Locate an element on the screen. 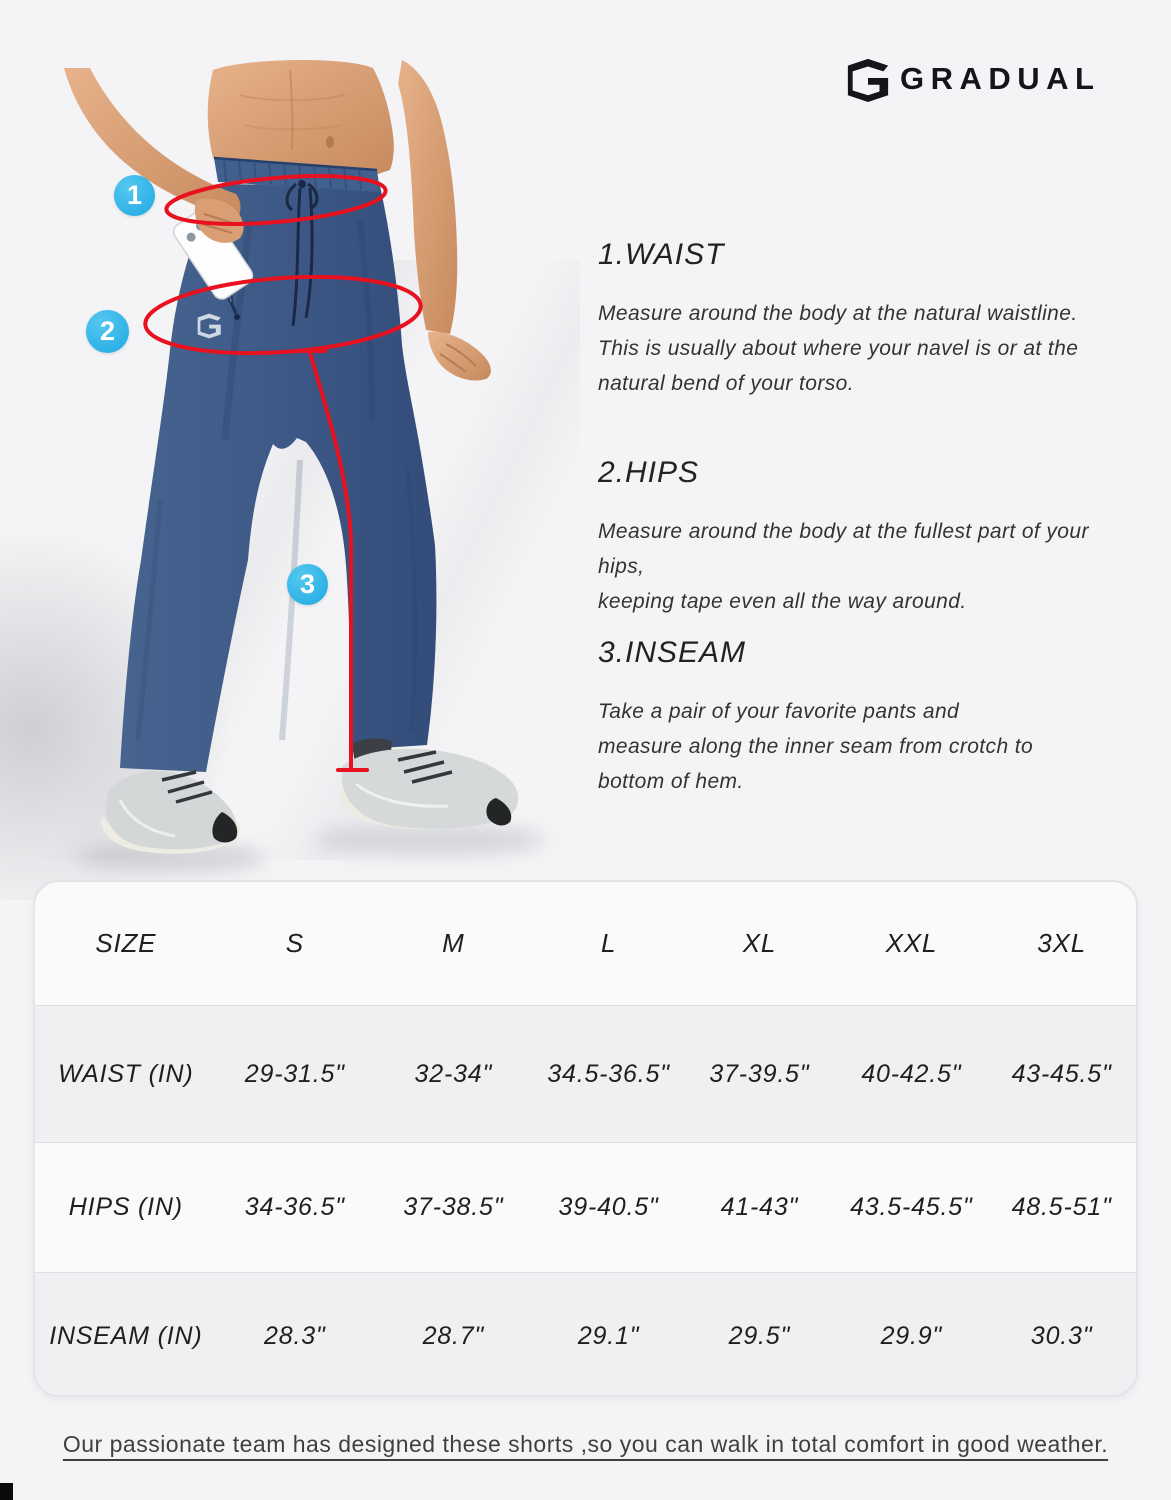 Image resolution: width=1171 pixels, height=1500 pixels. table-cell: 34.5-36.5" is located at coordinates (608, 1073).